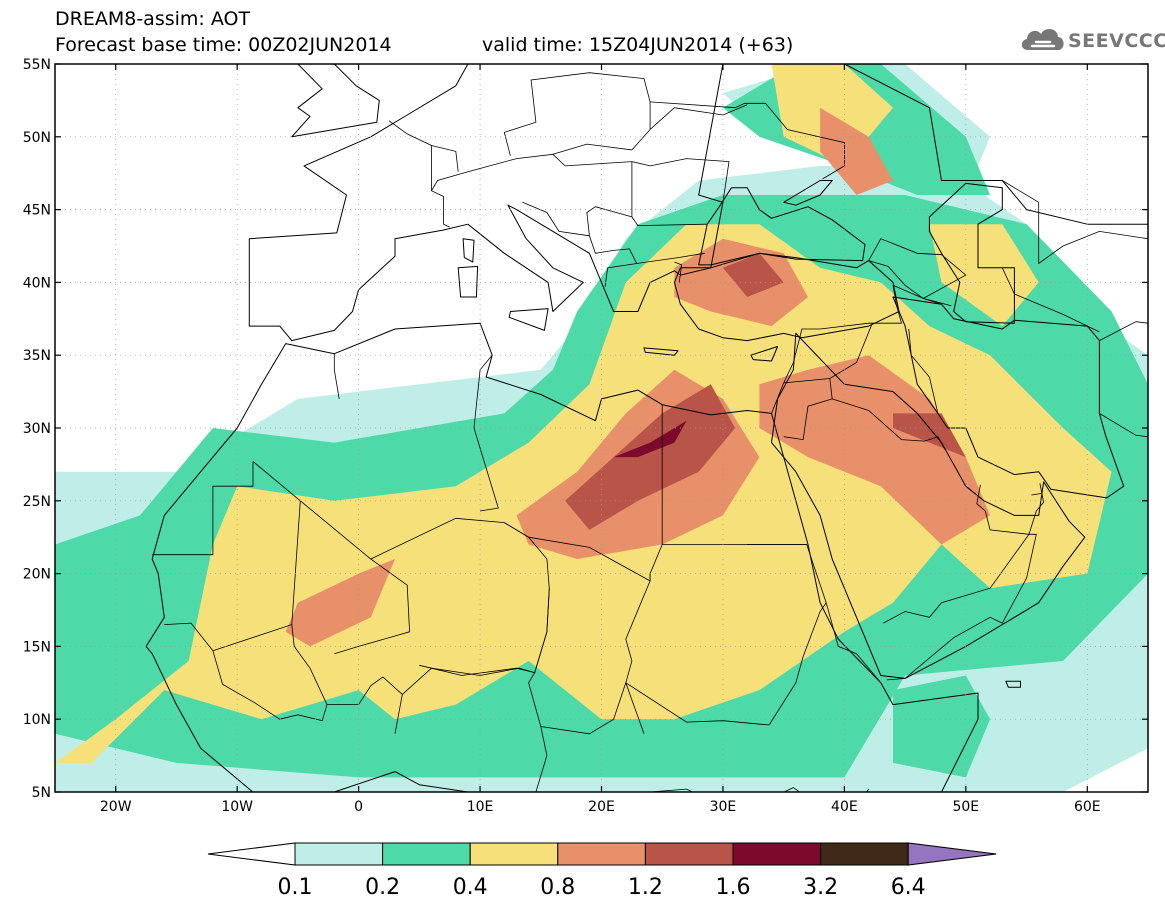 The image size is (1165, 905). Describe the element at coordinates (638, 45) in the screenshot. I see `valid-time: valid time: 15Z04JUN2014 (+63)` at that location.